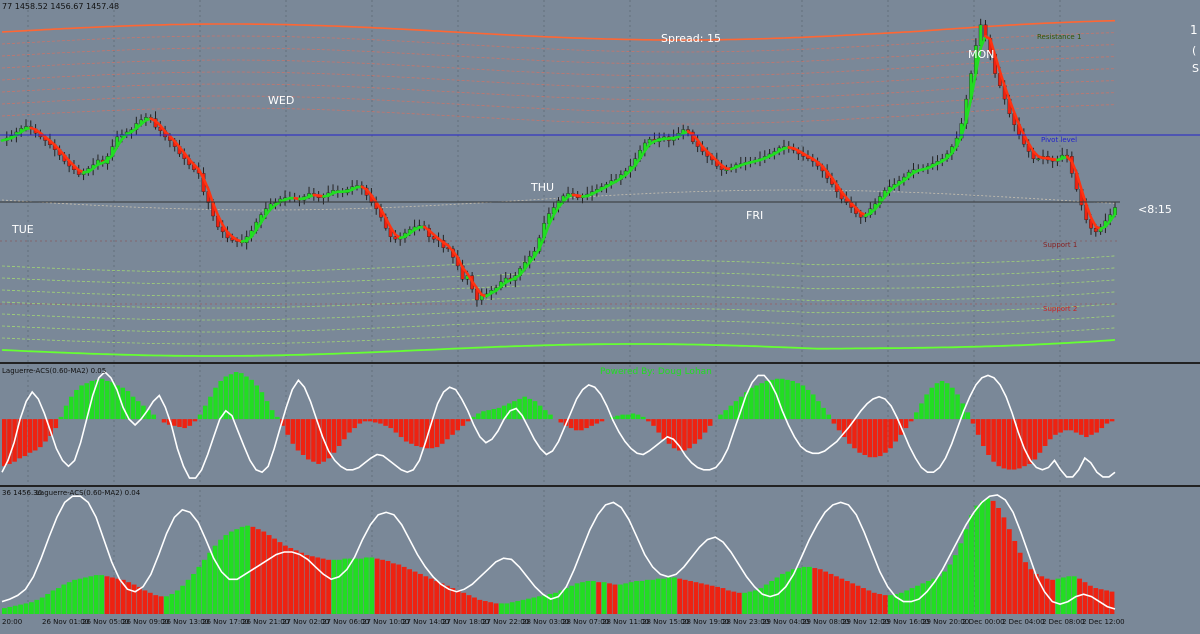 The width and height of the screenshot is (1200, 634). I want to click on day-label-tue: TUE, so click(22, 229).